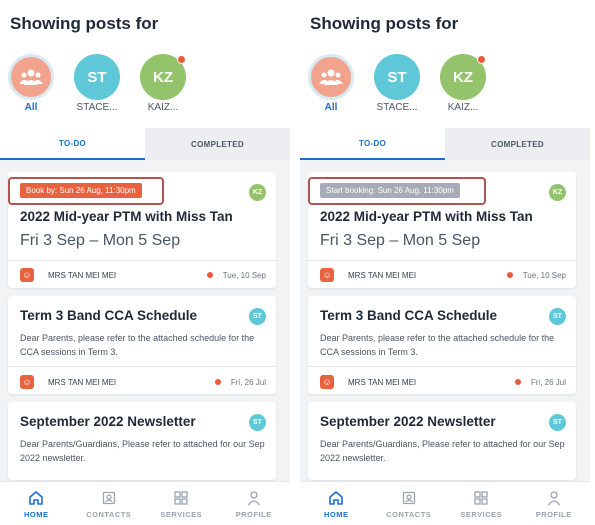 This screenshot has width=595, height=525. Describe the element at coordinates (481, 498) in the screenshot. I see `services-icon` at that location.